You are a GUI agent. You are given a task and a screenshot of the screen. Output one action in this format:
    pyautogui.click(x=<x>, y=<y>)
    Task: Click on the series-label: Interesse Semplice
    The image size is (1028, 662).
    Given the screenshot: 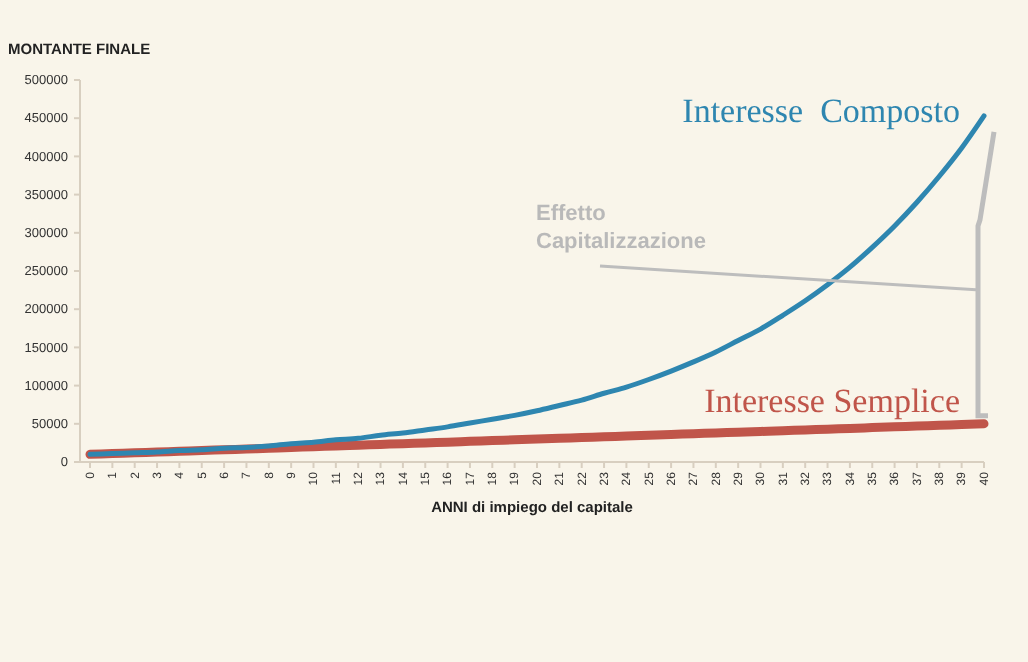 What is the action you would take?
    pyautogui.click(x=832, y=400)
    